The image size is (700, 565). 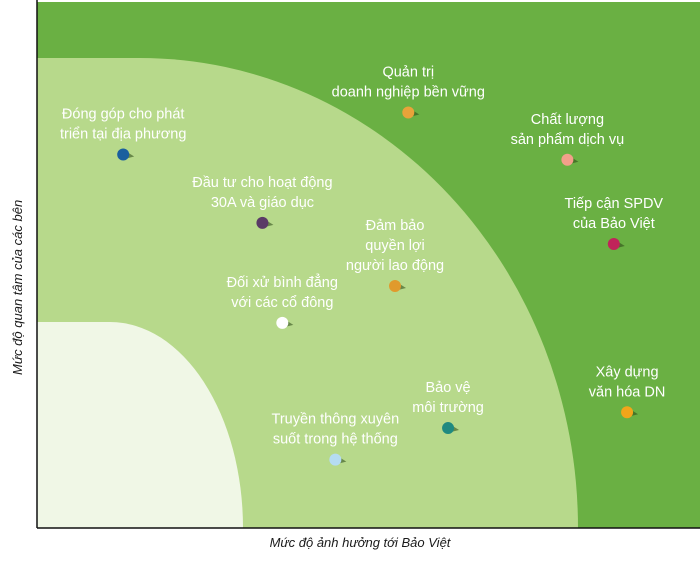 What do you see at coordinates (568, 130) in the screenshot?
I see `point-label-1: Chất lượng sản phẩm dịch vụ` at bounding box center [568, 130].